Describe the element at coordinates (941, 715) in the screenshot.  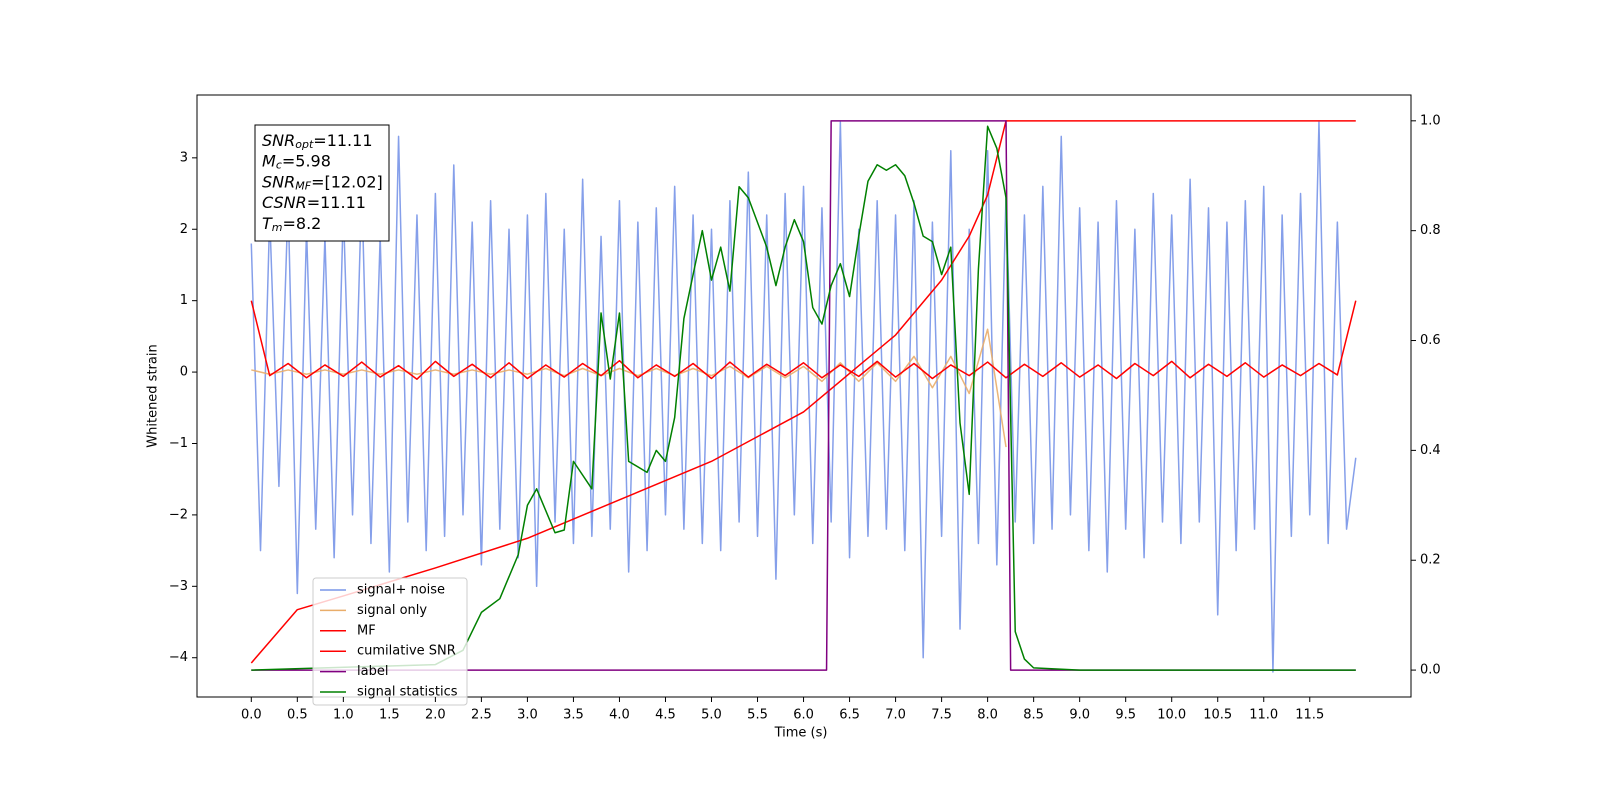
I see `x-tick-label: 7.5` at that location.